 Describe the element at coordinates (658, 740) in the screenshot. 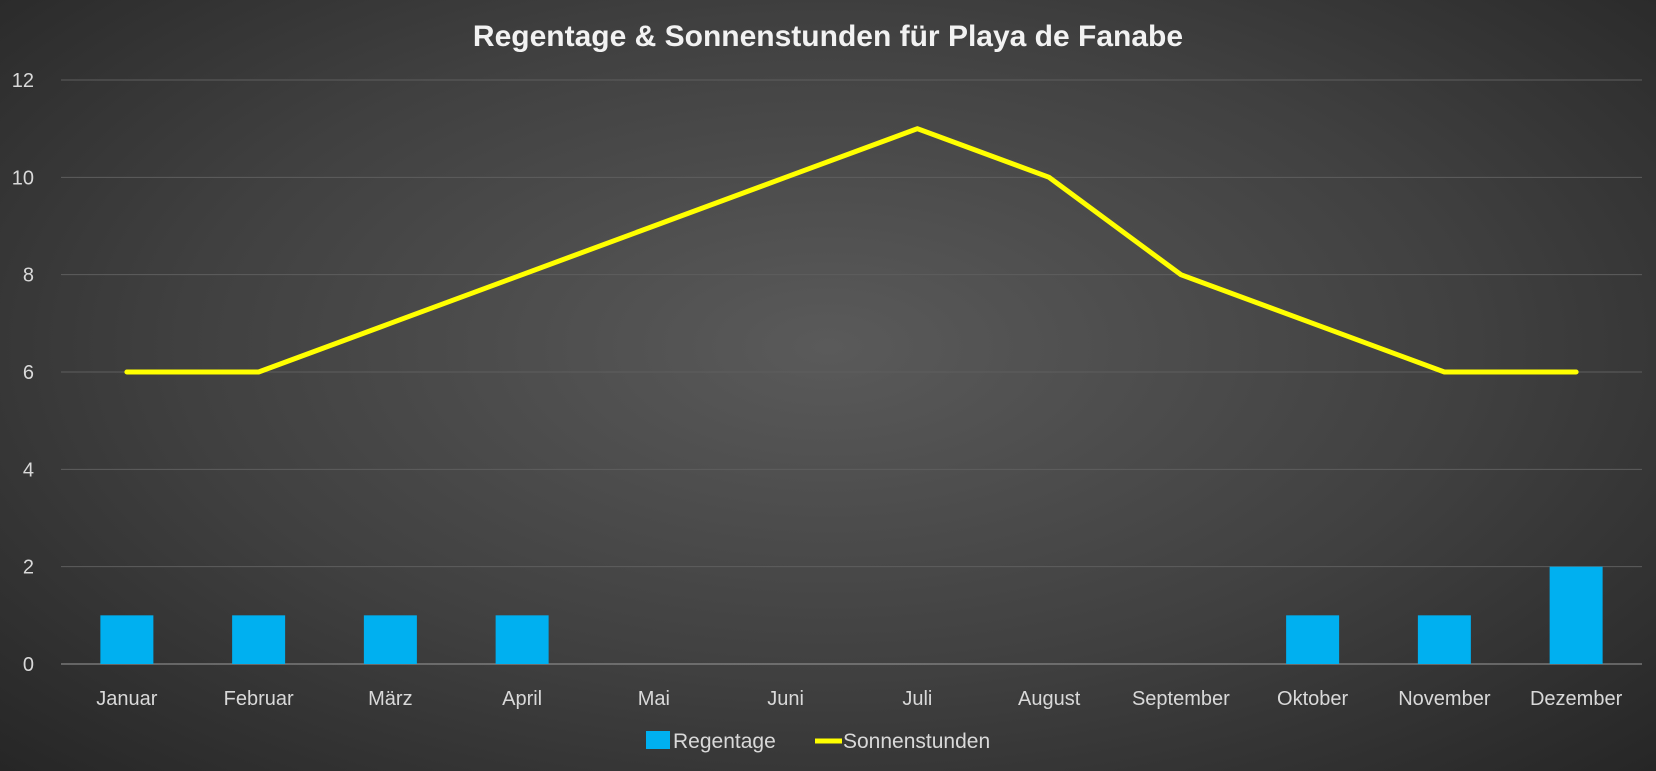

I see `legend-swatch-regentage` at that location.